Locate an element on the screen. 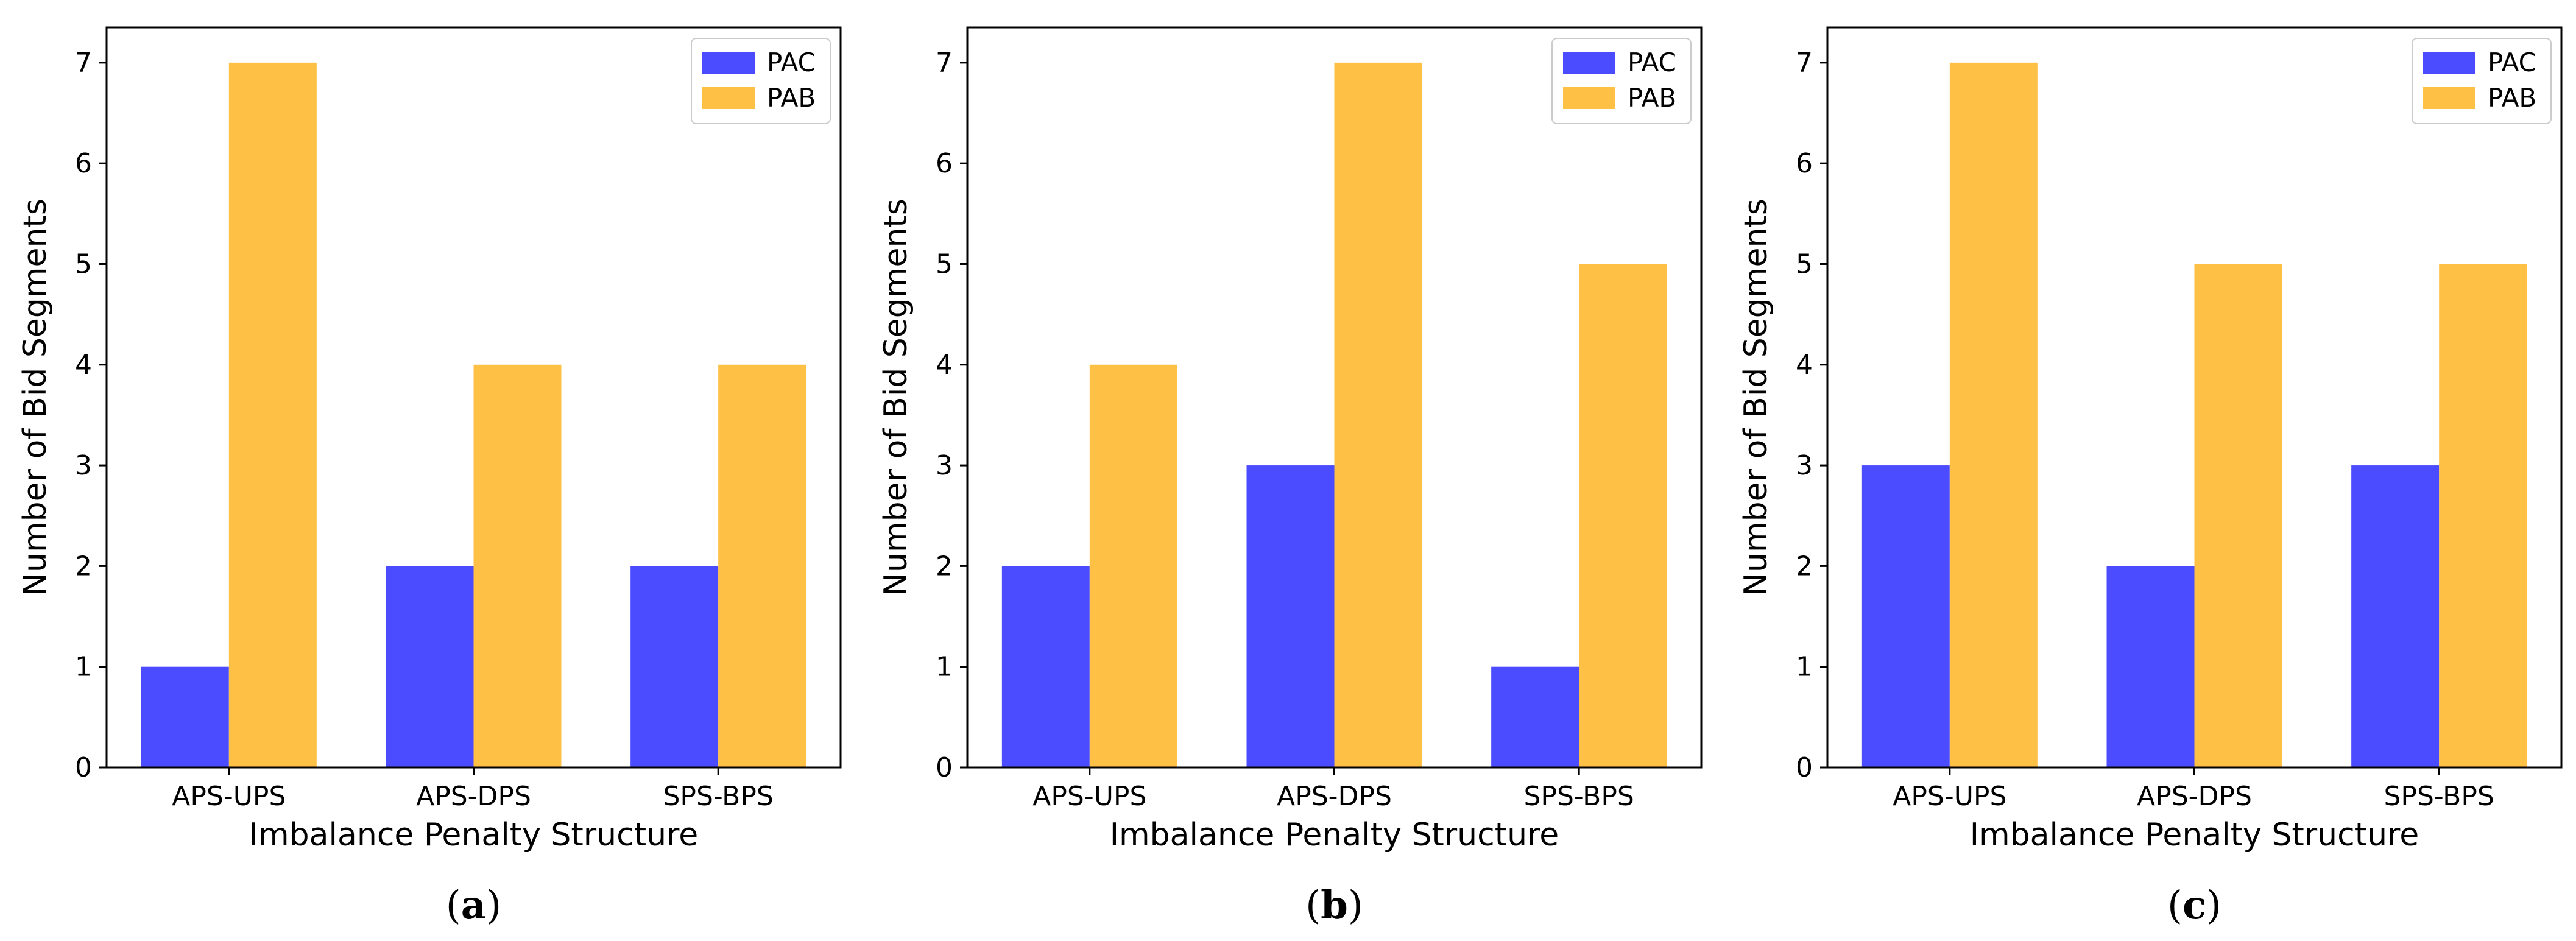  panel-caption: (a) is located at coordinates (473, 905).